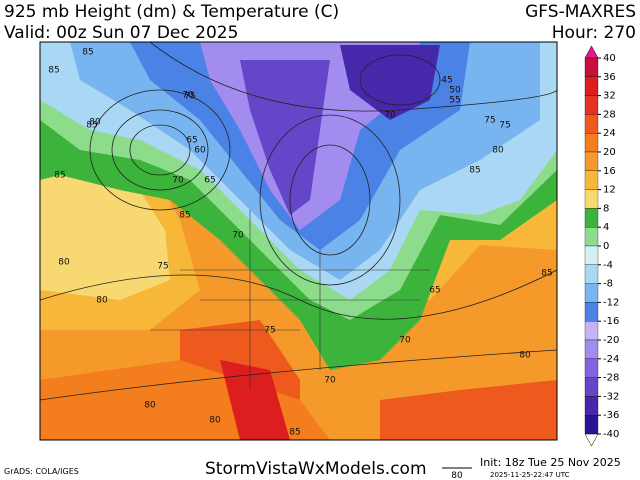  What do you see at coordinates (608, 265) in the screenshot?
I see `colorbar-label: -4` at bounding box center [608, 265].